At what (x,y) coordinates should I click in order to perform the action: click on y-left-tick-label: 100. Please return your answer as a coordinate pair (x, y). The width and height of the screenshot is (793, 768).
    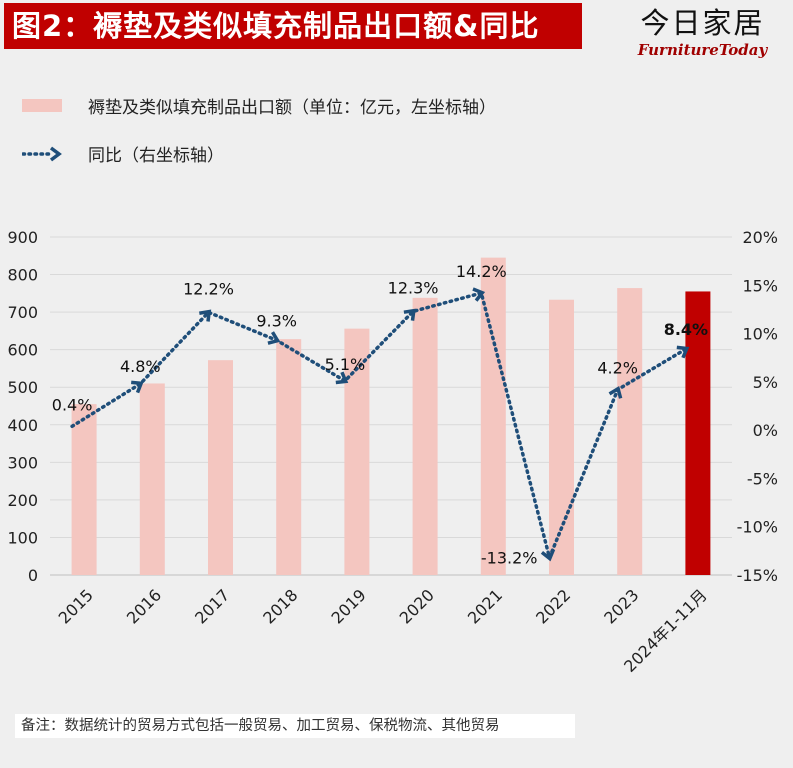
    Looking at the image, I should click on (22, 537).